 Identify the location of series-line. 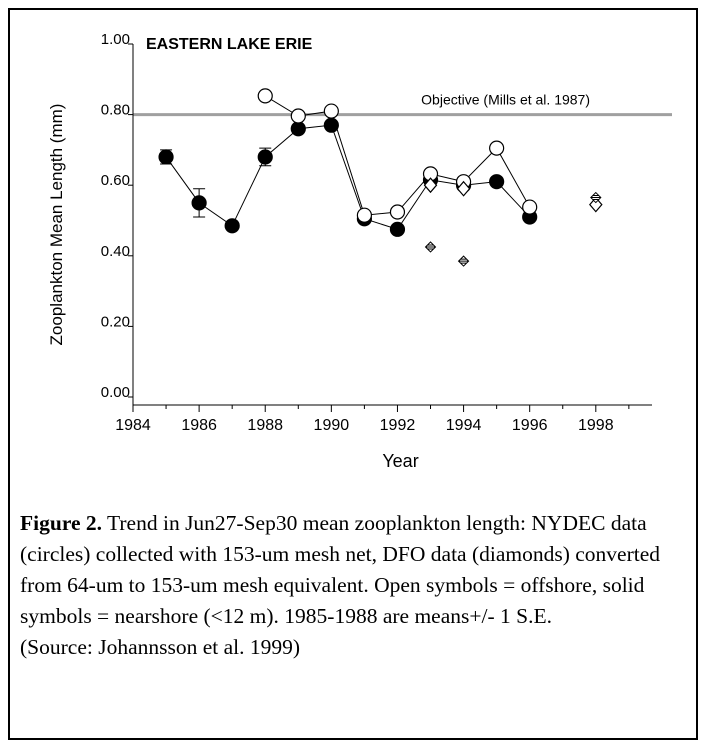
(348, 177).